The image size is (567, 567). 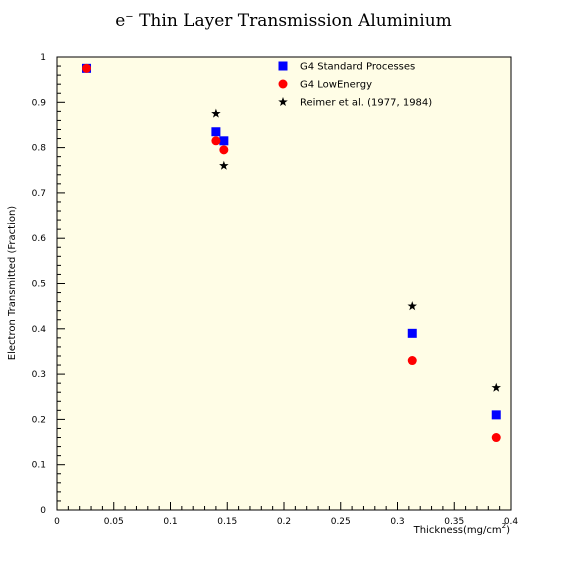 What do you see at coordinates (129, 17) in the screenshot?
I see `title-superscript: −` at bounding box center [129, 17].